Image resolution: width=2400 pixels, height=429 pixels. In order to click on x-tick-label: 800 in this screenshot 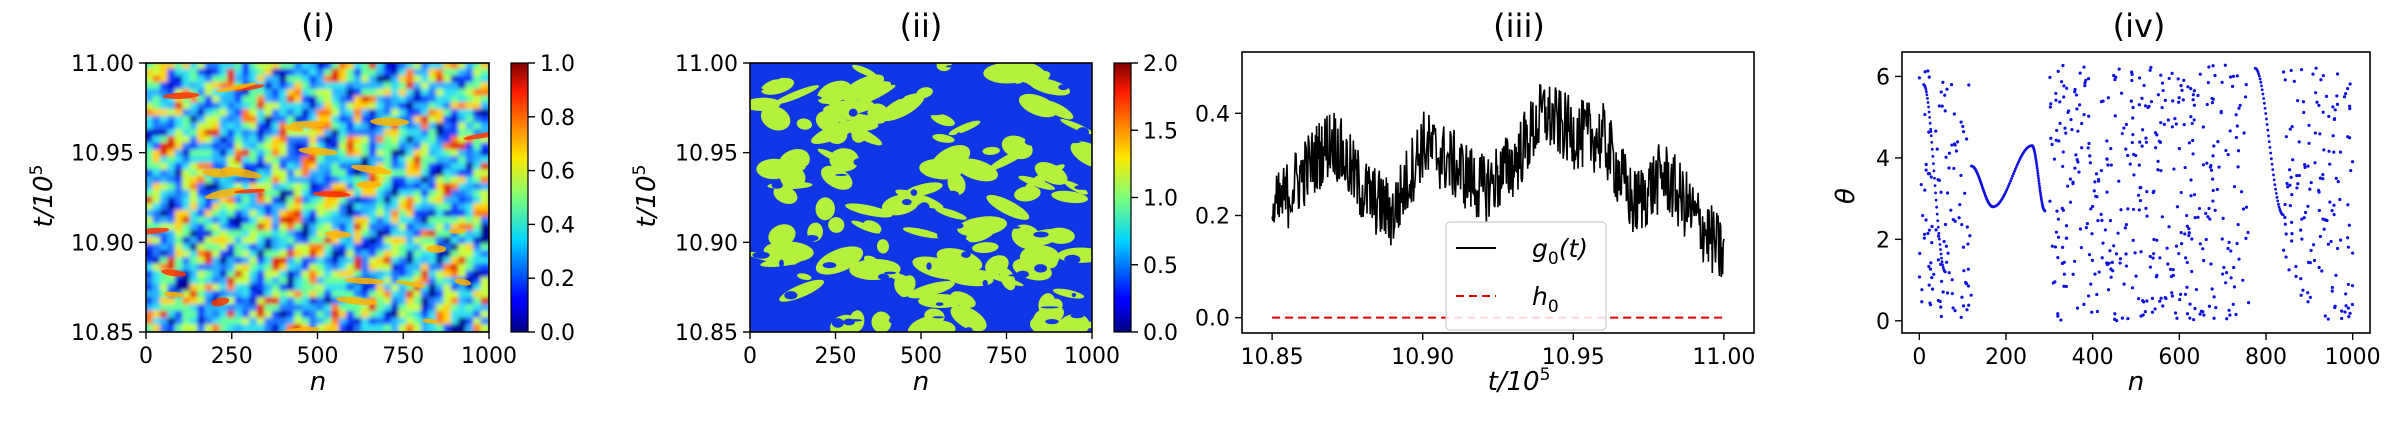, I will do `click(2266, 357)`.